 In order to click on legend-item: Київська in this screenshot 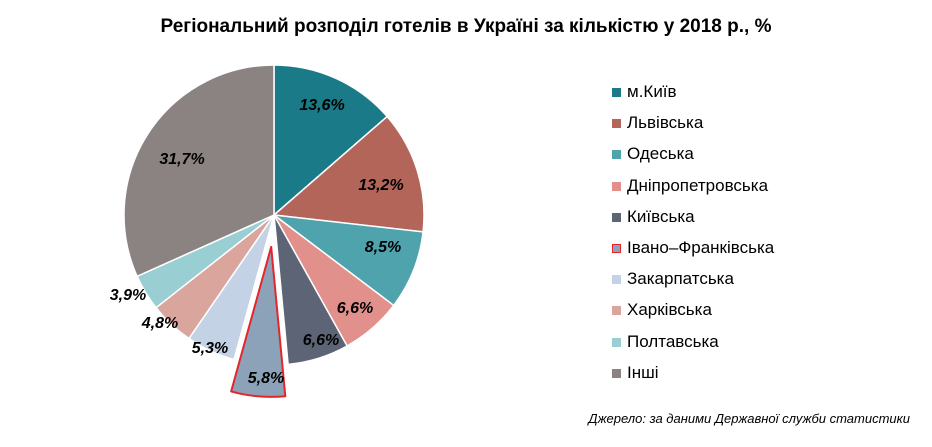, I will do `click(693, 219)`.